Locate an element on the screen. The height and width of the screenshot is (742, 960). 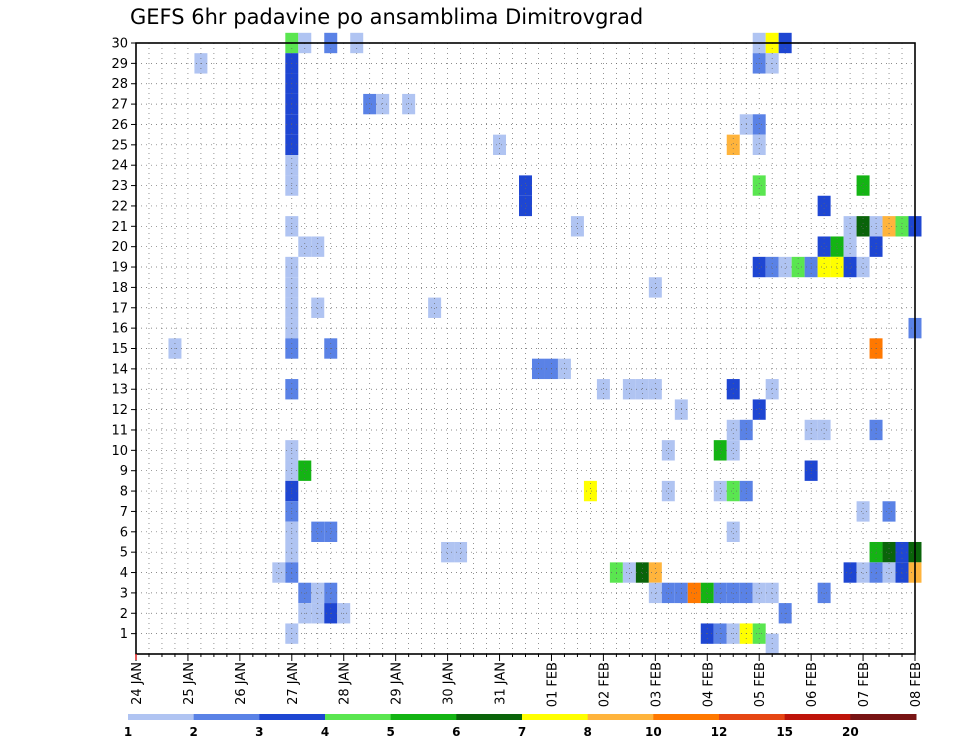
x-tick-label: 25 JAN is located at coordinates (189, 683).